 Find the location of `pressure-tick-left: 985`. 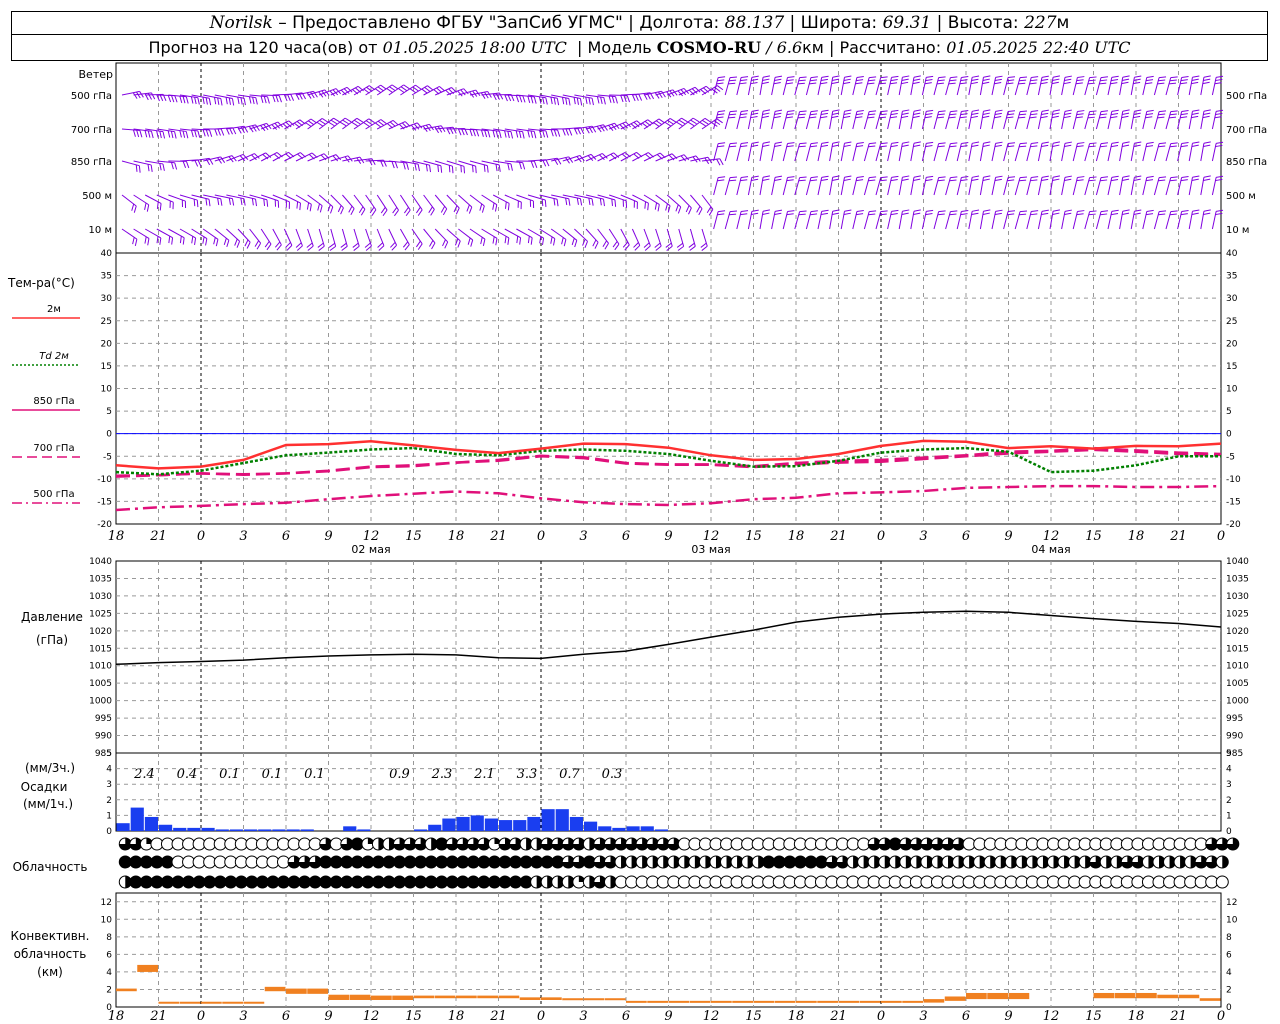

pressure-tick-left: 985 is located at coordinates (103, 754).